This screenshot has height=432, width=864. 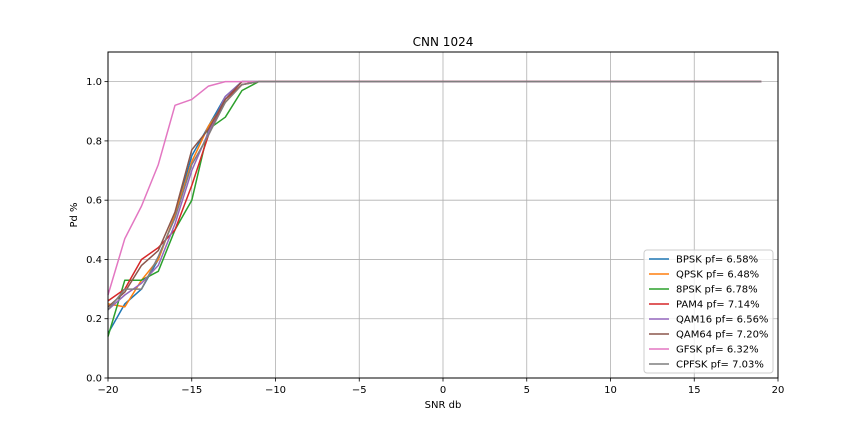 What do you see at coordinates (717, 290) in the screenshot?
I see `legend-label-8psk: 8PSK pf= 6.78%` at bounding box center [717, 290].